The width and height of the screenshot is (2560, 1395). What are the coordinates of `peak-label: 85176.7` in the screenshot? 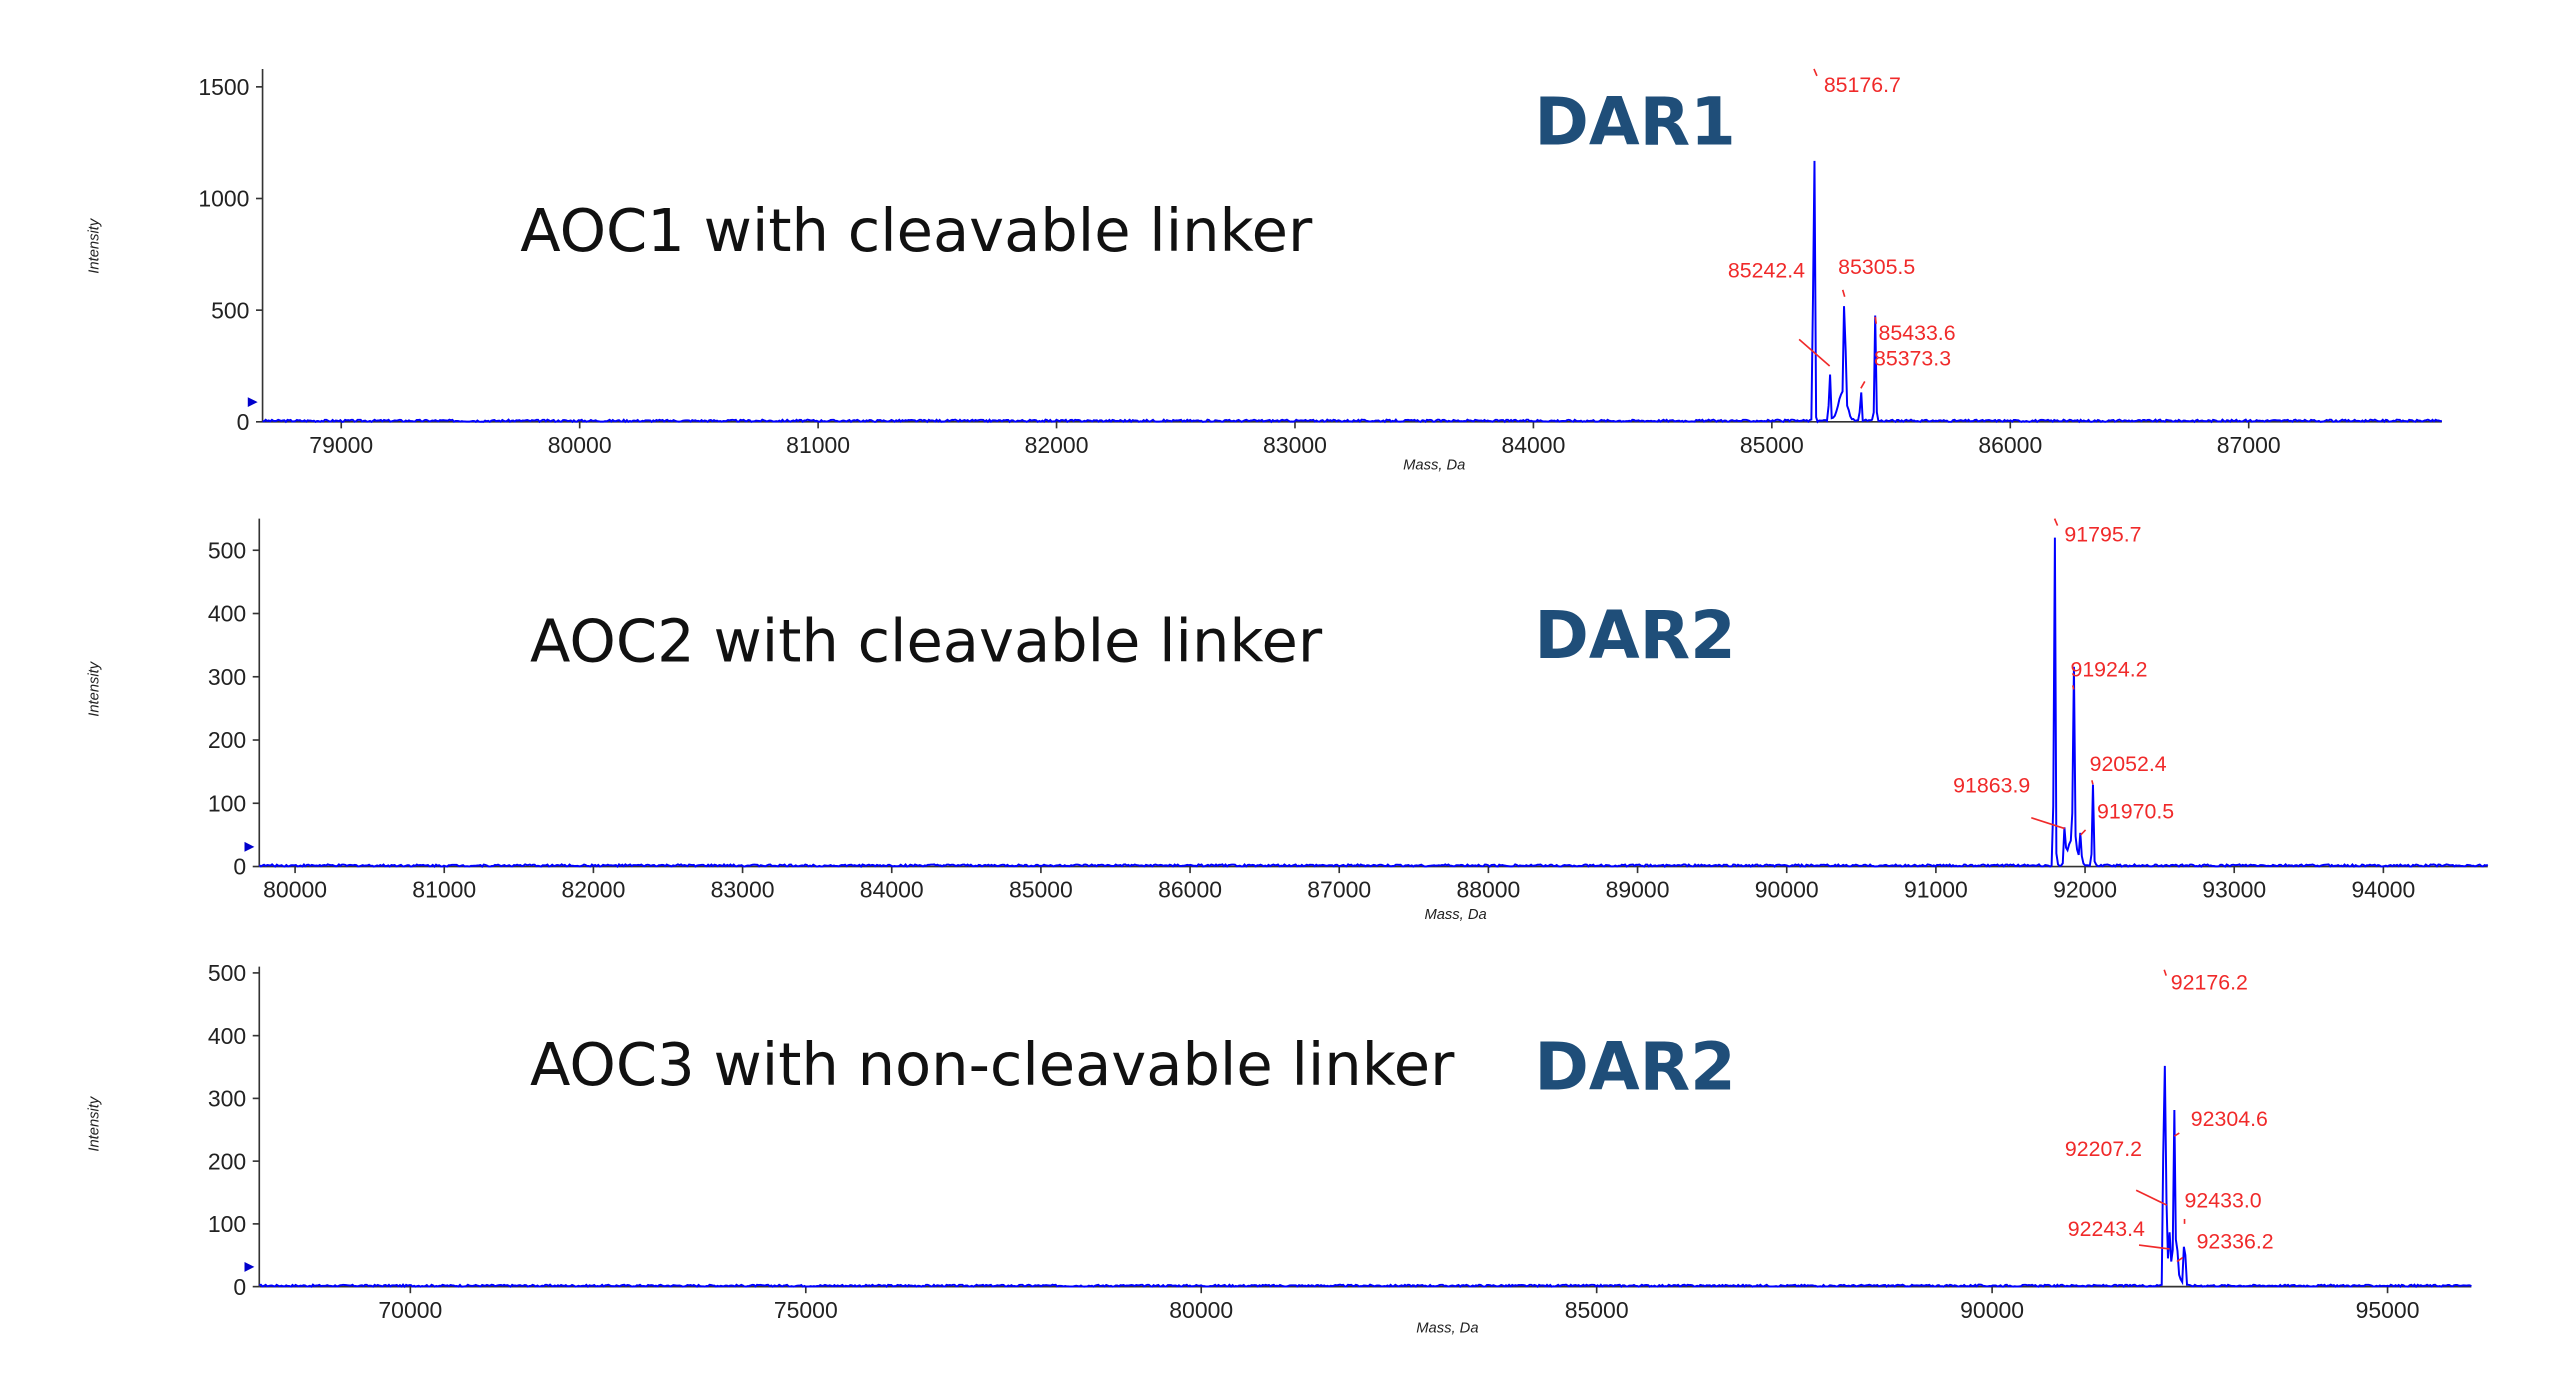 It's located at (1862, 85).